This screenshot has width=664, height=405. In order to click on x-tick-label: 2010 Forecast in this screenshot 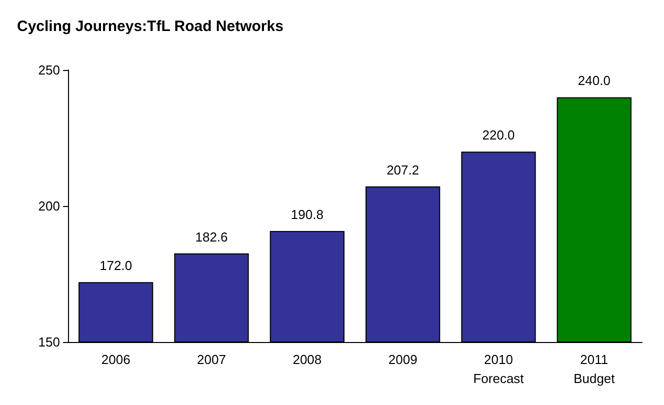, I will do `click(498, 369)`.